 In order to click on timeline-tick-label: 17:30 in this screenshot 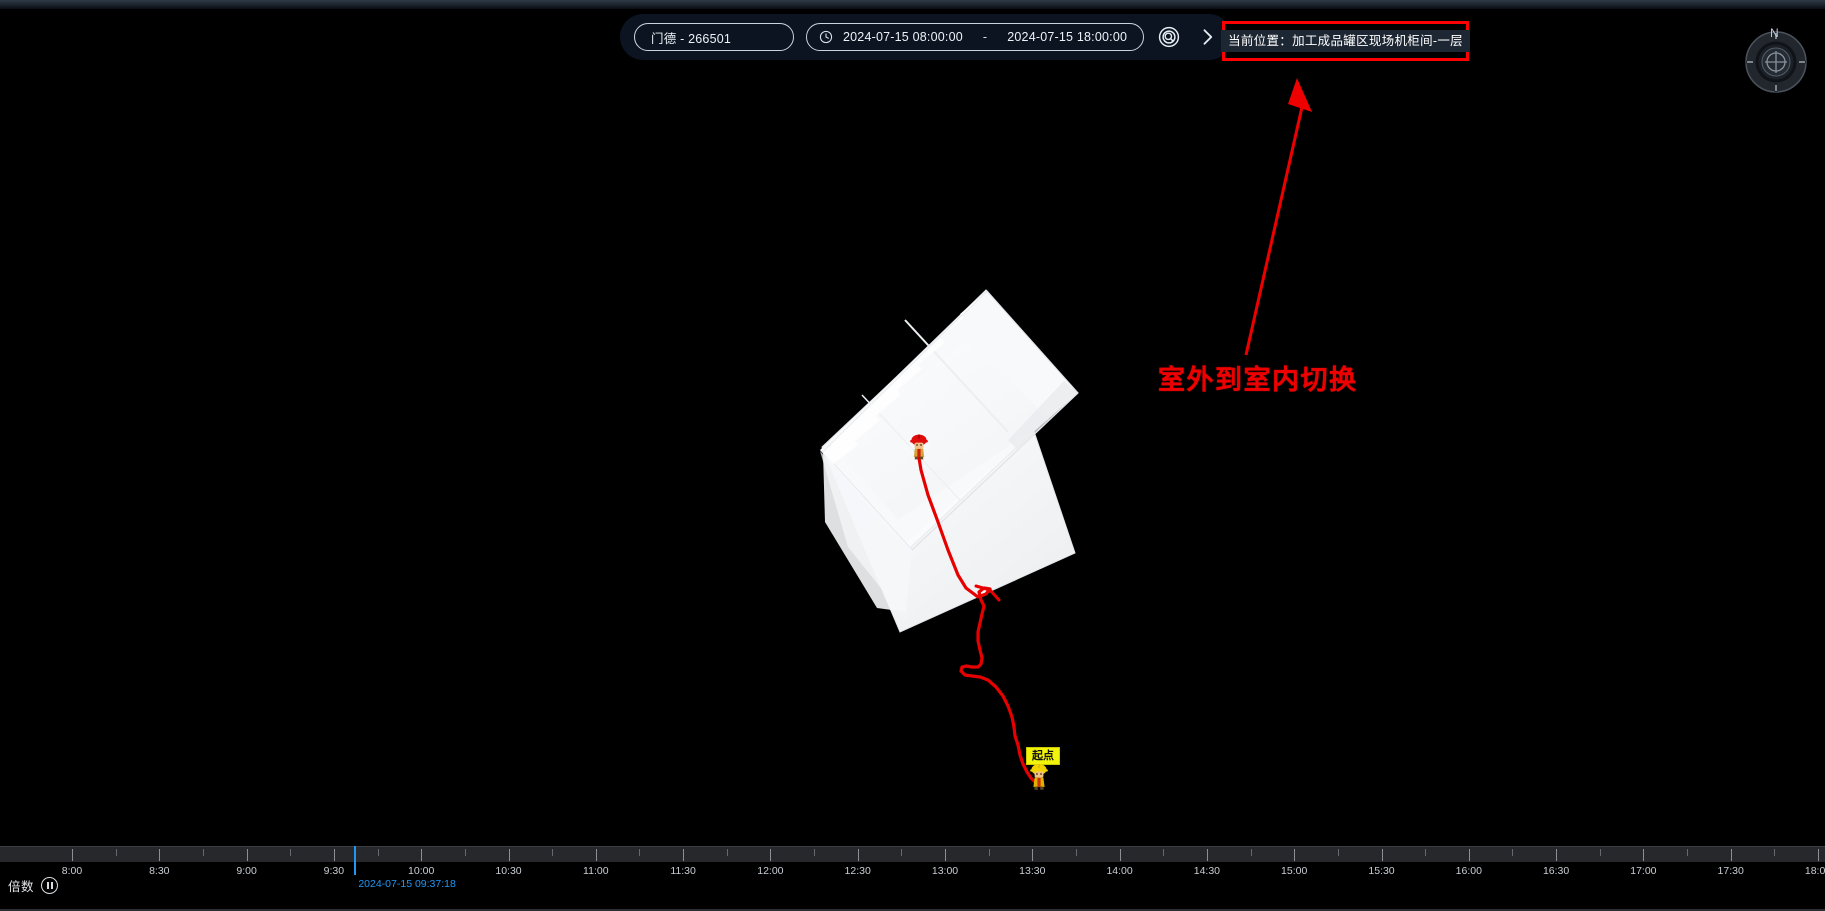, I will do `click(1730, 871)`.